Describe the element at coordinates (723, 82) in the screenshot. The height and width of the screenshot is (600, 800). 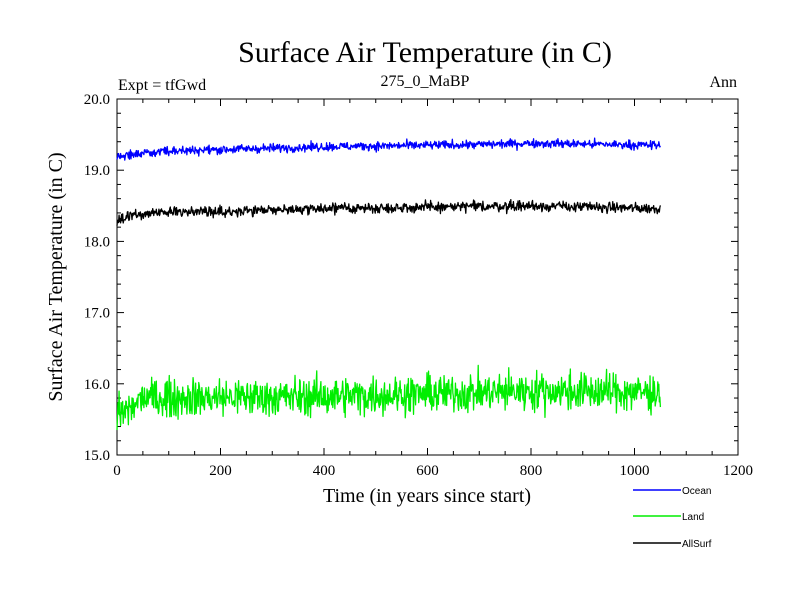
I see `season-label: Ann` at that location.